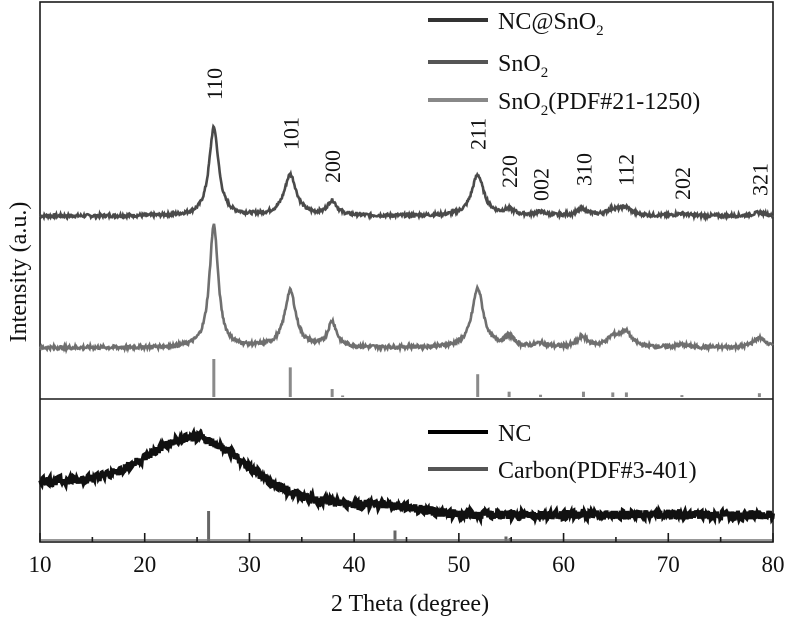 The width and height of the screenshot is (787, 619). Describe the element at coordinates (599, 104) in the screenshot. I see `legend-label-sno2-pdf: SnO2(PDF#21-1250)` at that location.